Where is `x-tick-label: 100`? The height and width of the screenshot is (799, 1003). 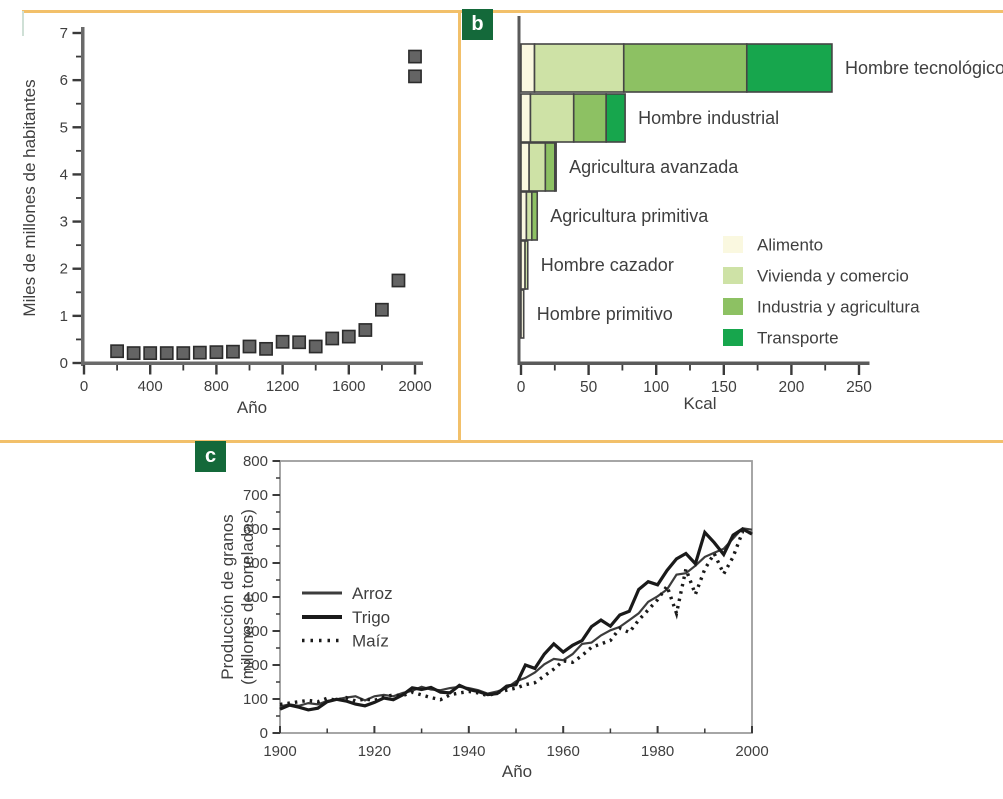 x-tick-label: 100 is located at coordinates (656, 387).